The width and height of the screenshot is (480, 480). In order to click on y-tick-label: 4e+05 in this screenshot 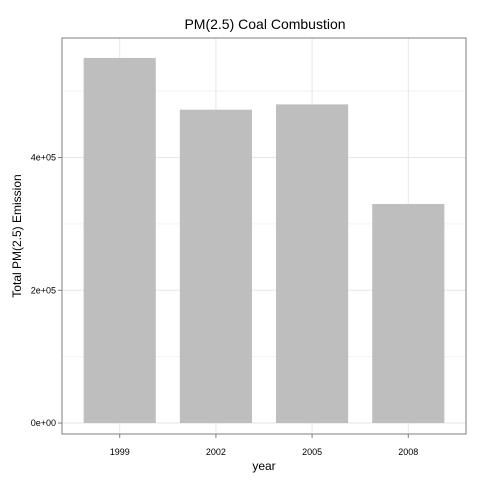, I will do `click(43, 157)`.